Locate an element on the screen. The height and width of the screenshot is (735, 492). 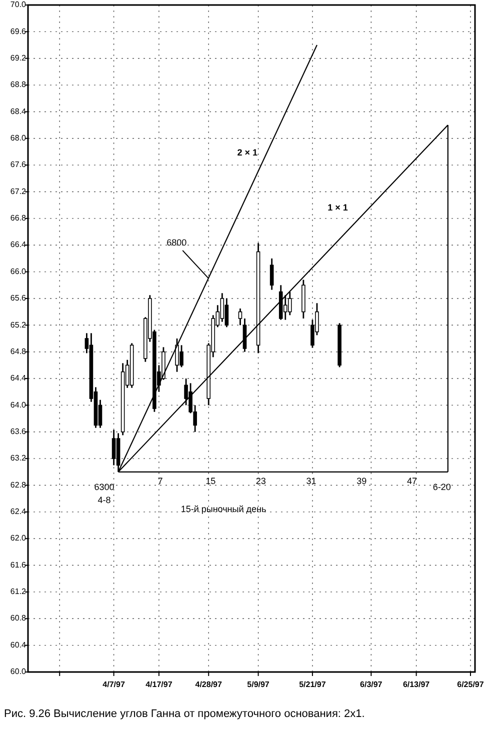
x-tick-label: 4/7/97 is located at coordinates (114, 684).